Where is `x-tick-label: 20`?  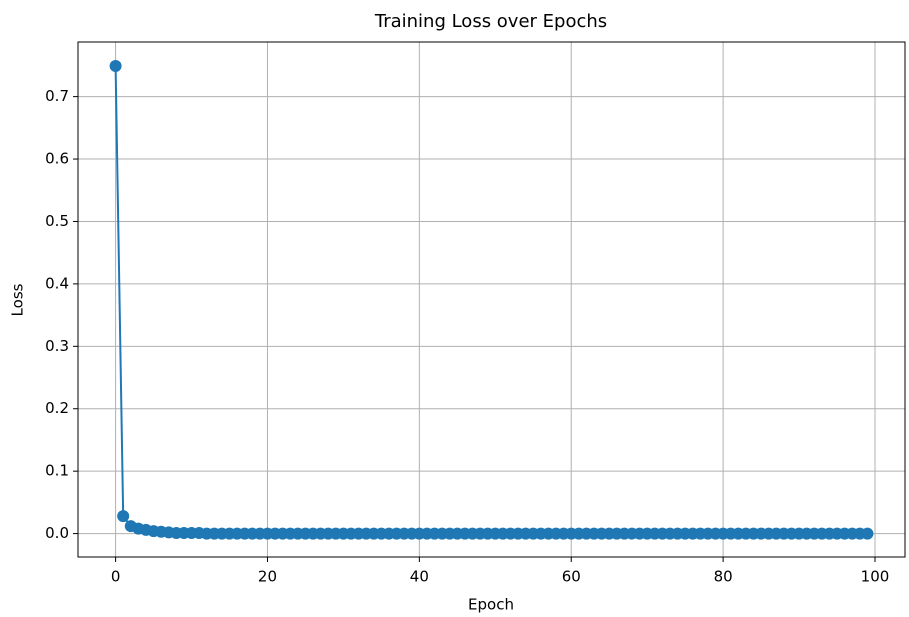
x-tick-label: 20 is located at coordinates (267, 577).